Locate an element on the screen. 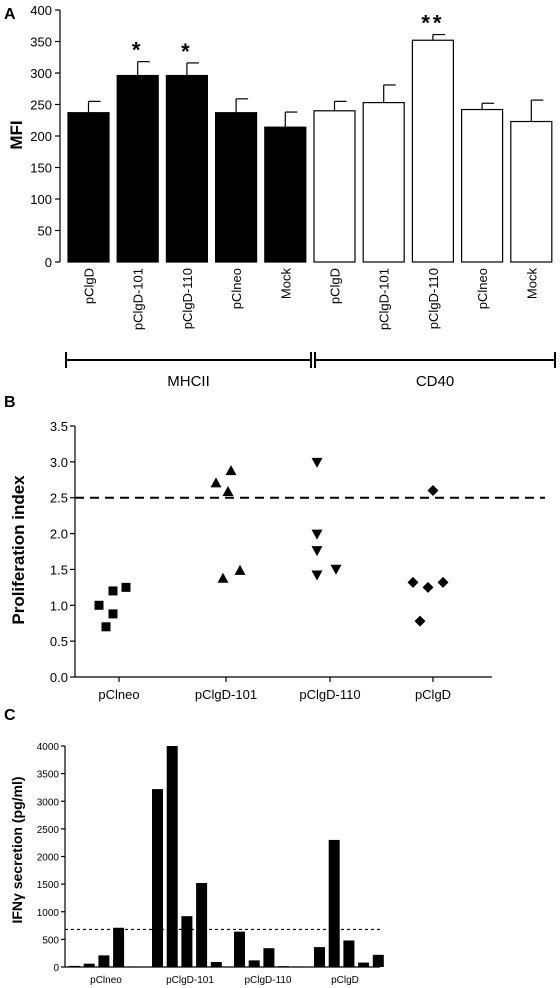 This screenshot has height=988, width=560. chart-c-x-tick-label: pClgD-110 is located at coordinates (267, 980).